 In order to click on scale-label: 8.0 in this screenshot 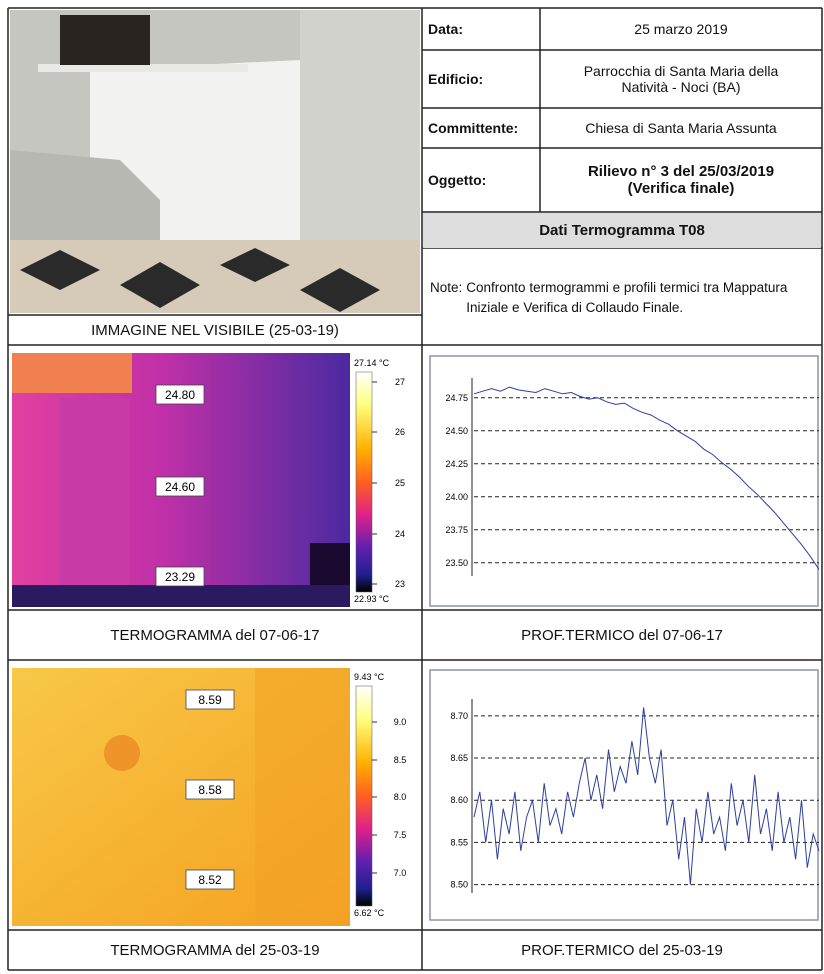, I will do `click(400, 797)`.